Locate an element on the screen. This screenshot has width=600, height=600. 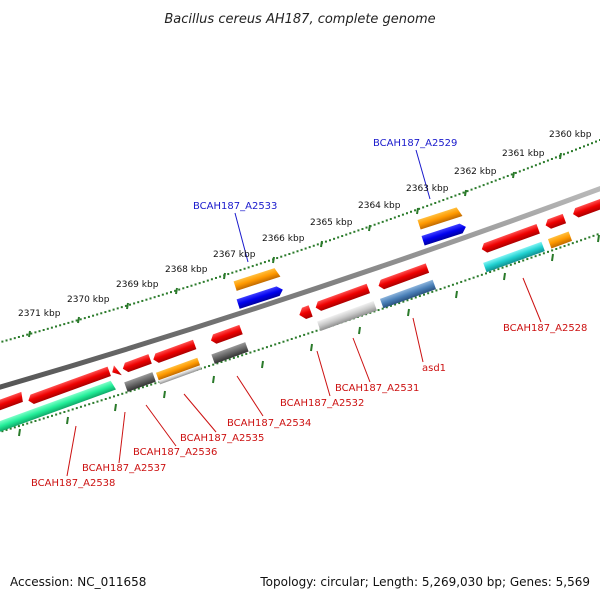
gene-label-bcah187-a2533: BCAH187_A2533 is located at coordinates (235, 206).